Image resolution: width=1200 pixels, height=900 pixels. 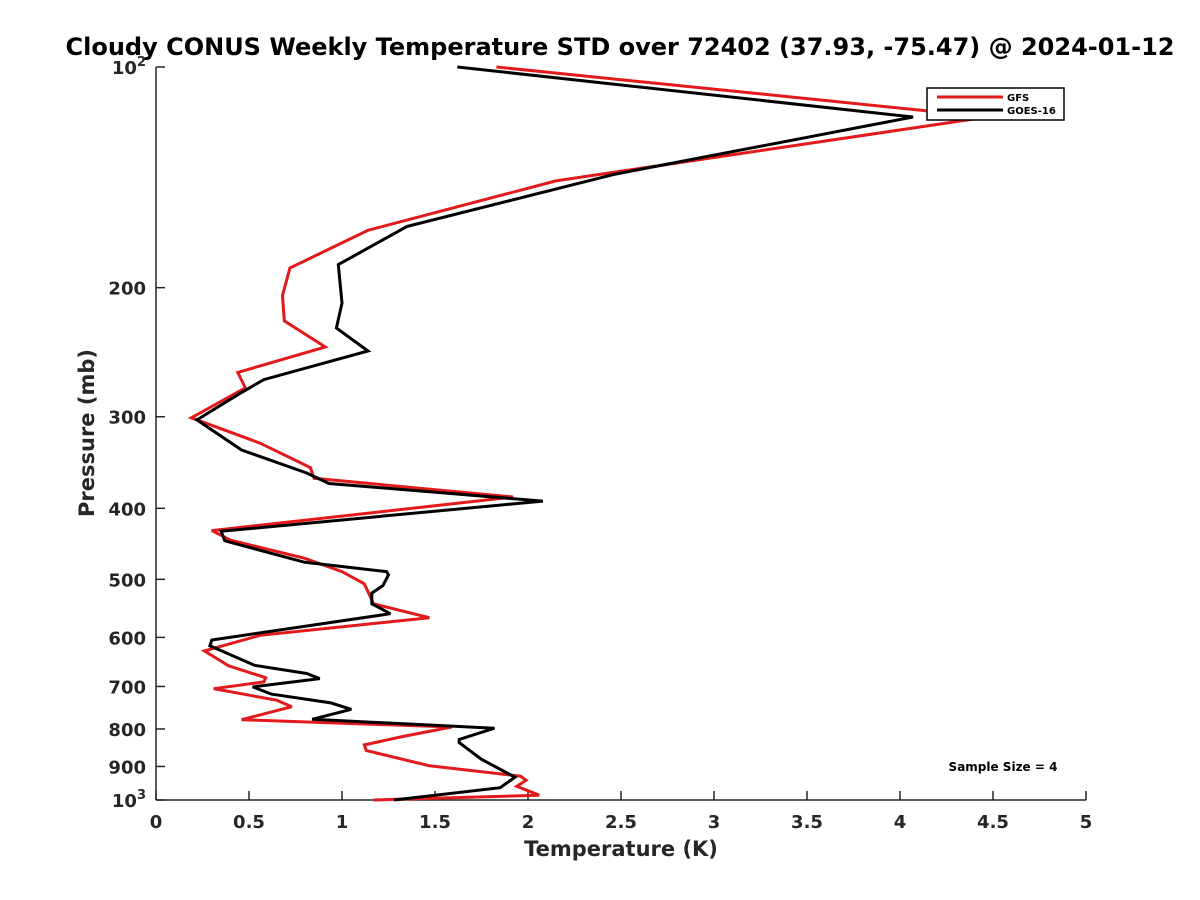 What do you see at coordinates (249, 822) in the screenshot?
I see `x-tick-label: 0.5` at bounding box center [249, 822].